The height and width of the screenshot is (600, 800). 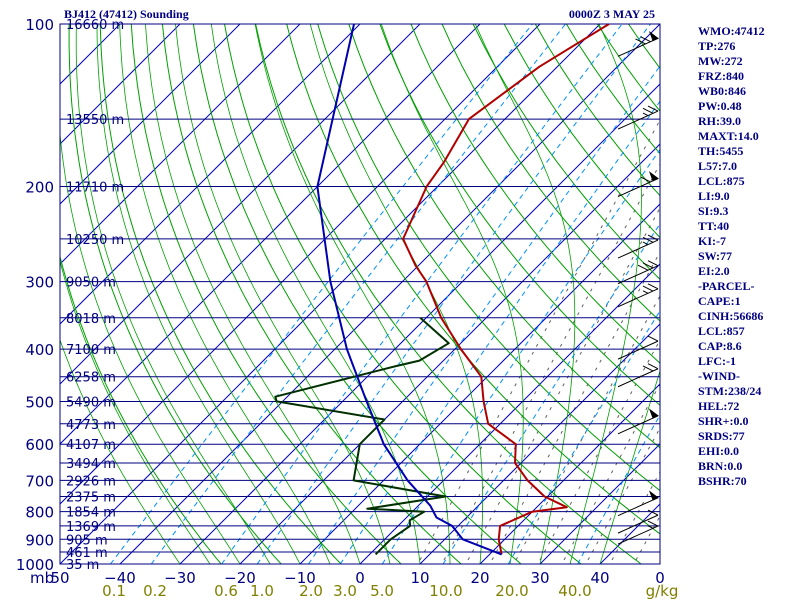 What do you see at coordinates (59, 578) in the screenshot?
I see `temperature-tick-label: 50` at bounding box center [59, 578].